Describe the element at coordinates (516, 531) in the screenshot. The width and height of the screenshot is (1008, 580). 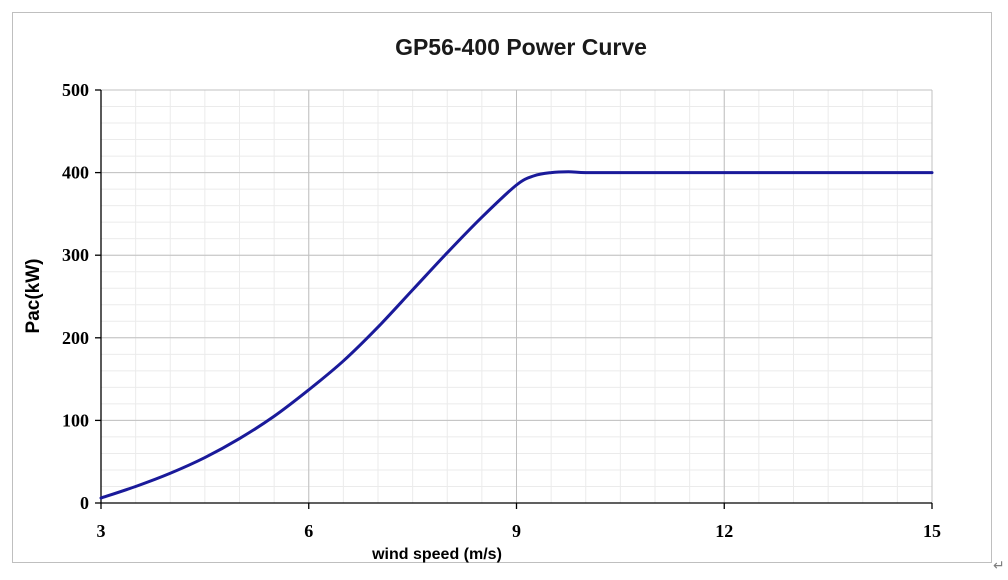
I see `x-tick-label: 9` at that location.